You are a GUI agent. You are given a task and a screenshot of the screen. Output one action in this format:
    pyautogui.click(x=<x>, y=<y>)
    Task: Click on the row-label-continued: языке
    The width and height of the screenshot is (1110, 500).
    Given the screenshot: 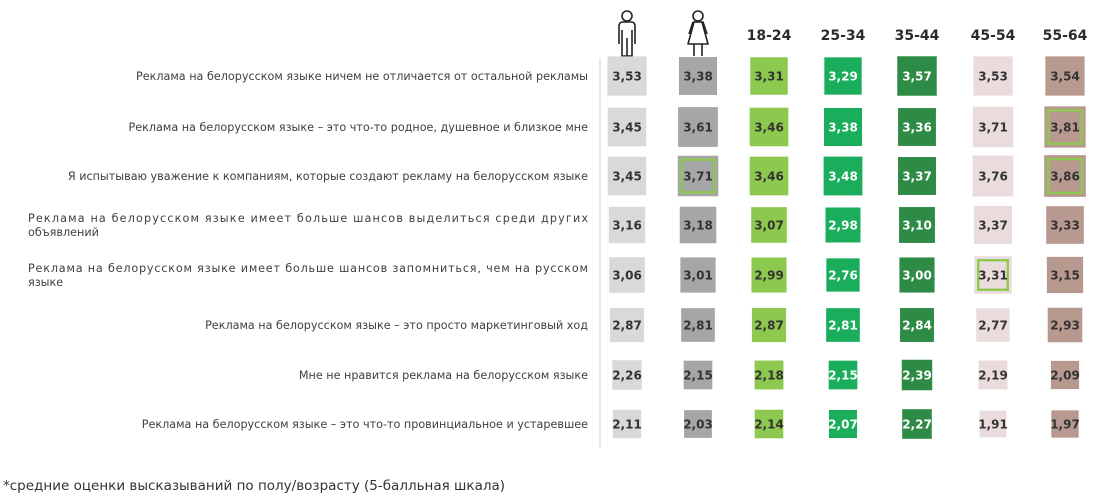 What is the action you would take?
    pyautogui.click(x=45, y=282)
    